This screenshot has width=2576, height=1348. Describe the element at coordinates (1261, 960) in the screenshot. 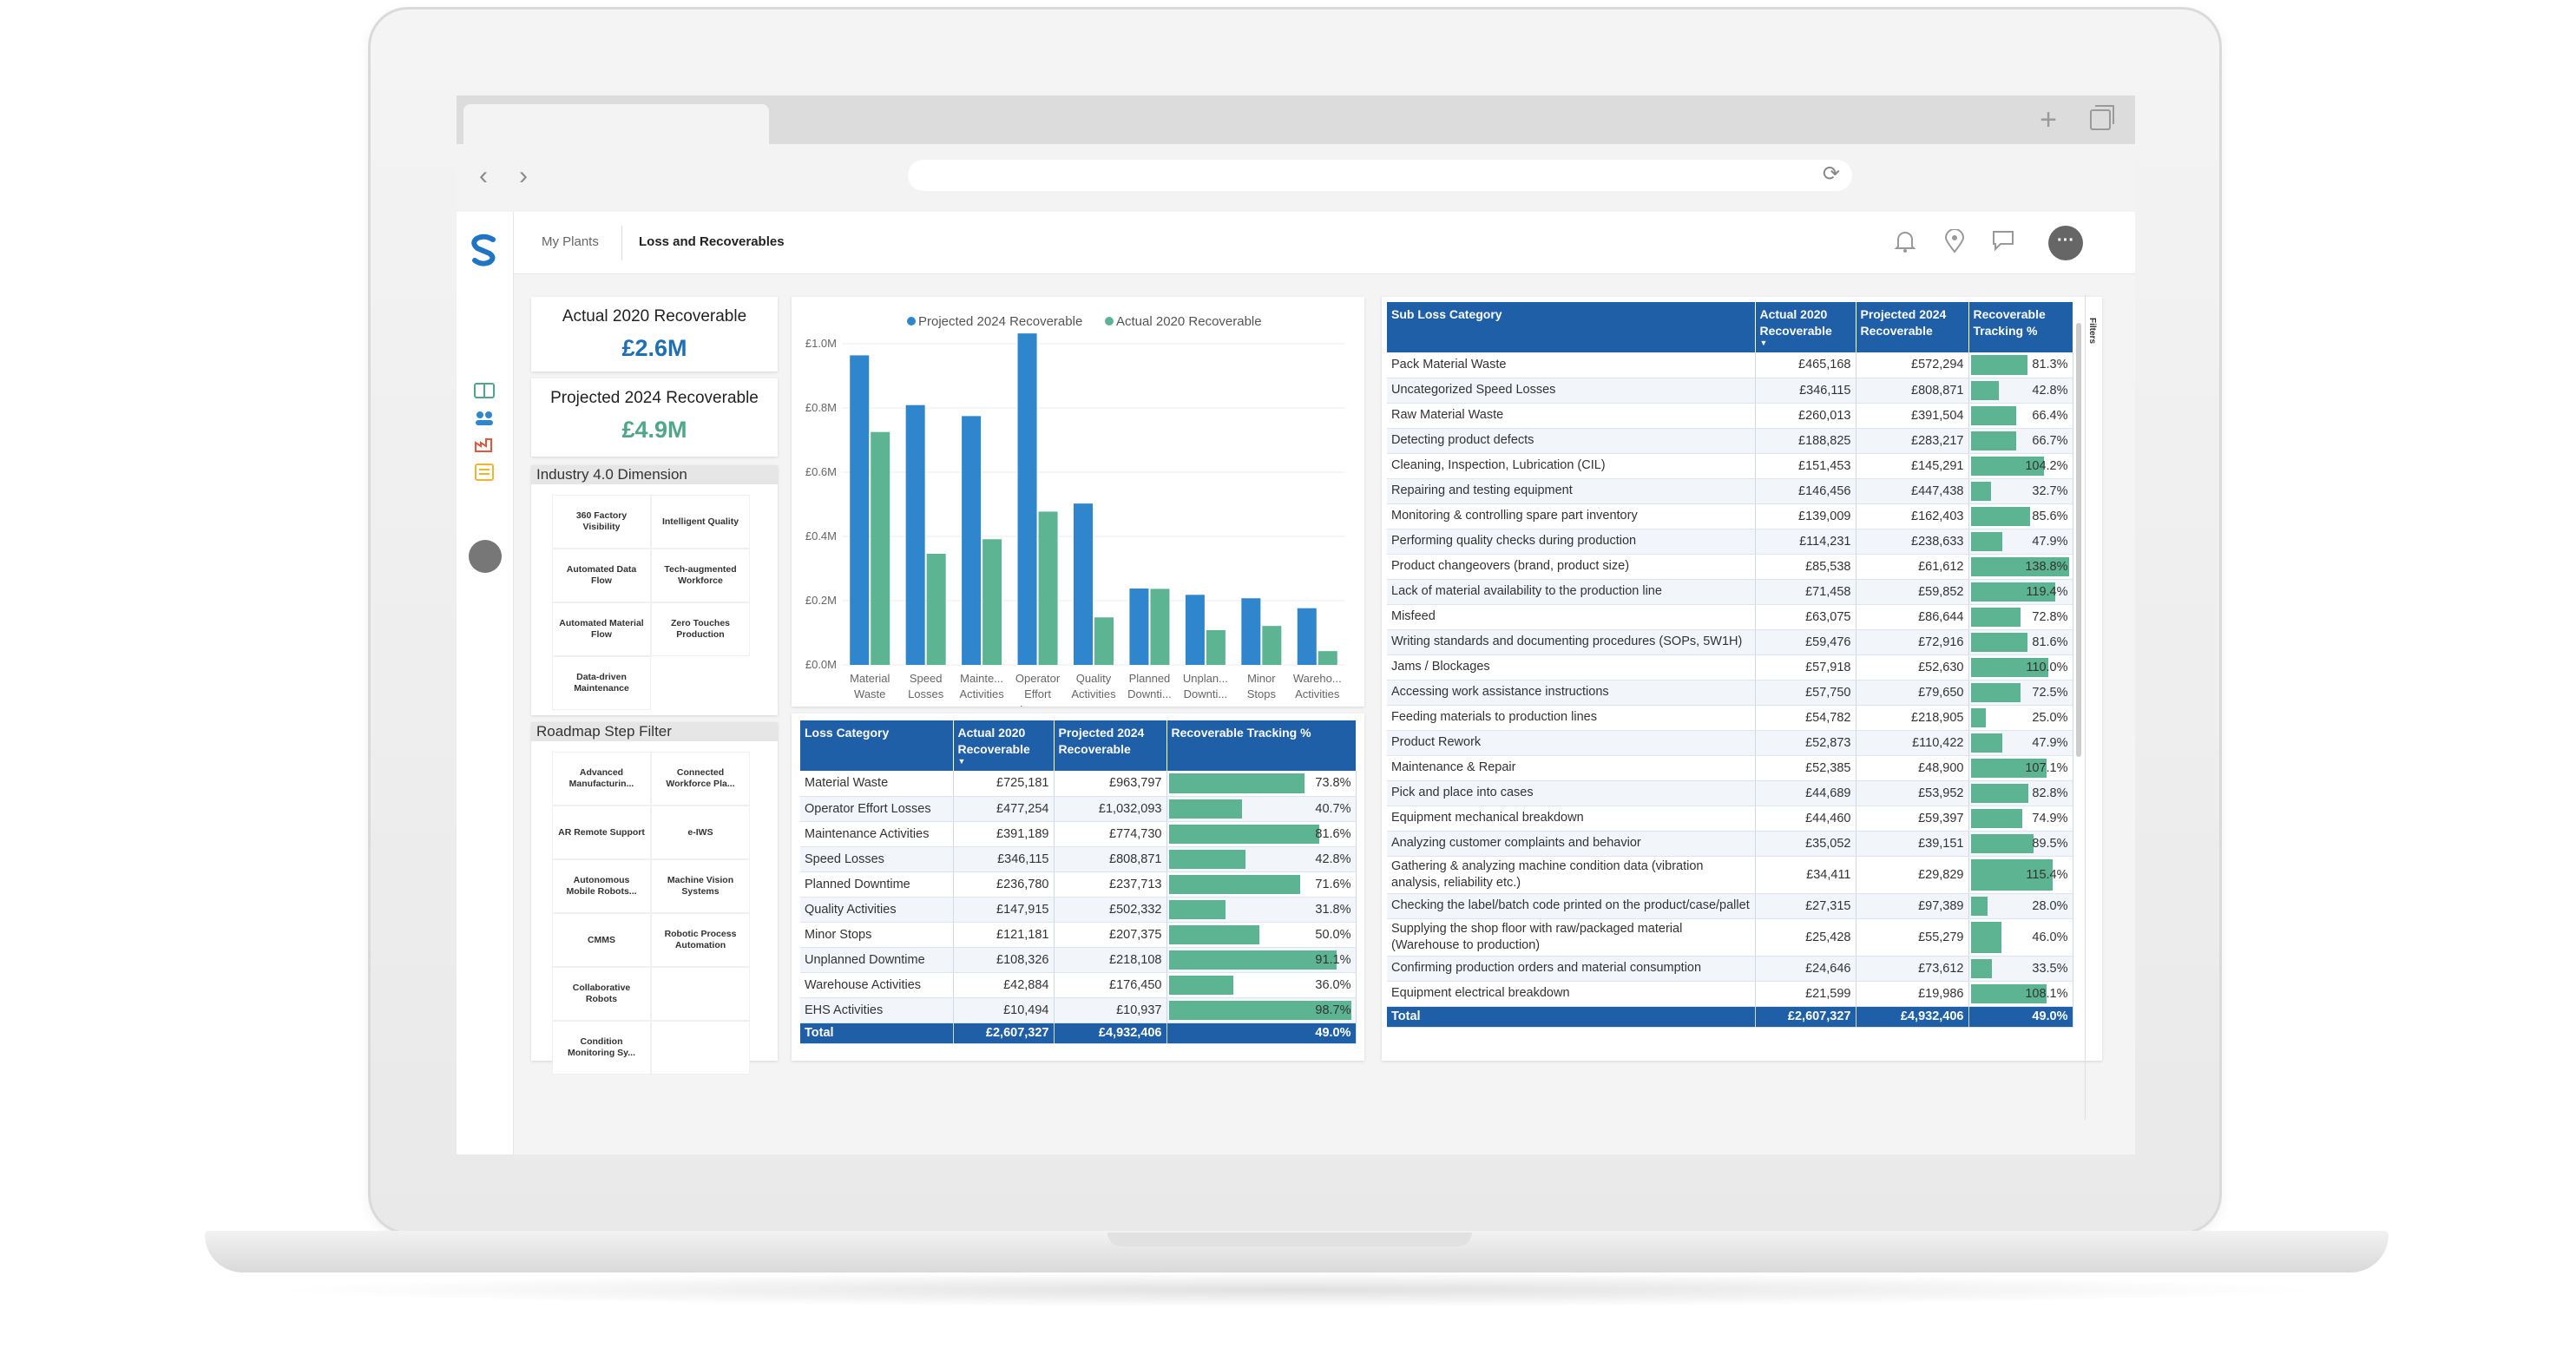

I see `tracking-cell: 91.1%` at that location.